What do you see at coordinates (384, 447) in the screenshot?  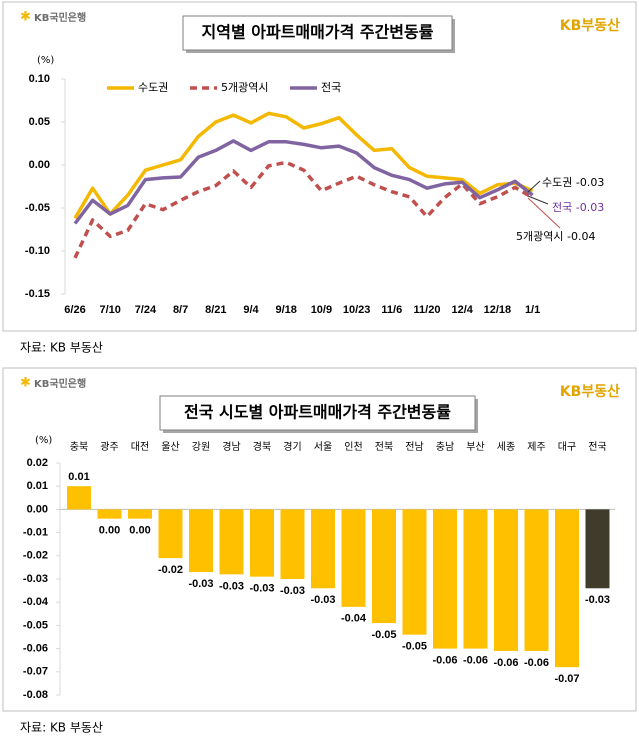 I see `x-tick-label: 전북` at bounding box center [384, 447].